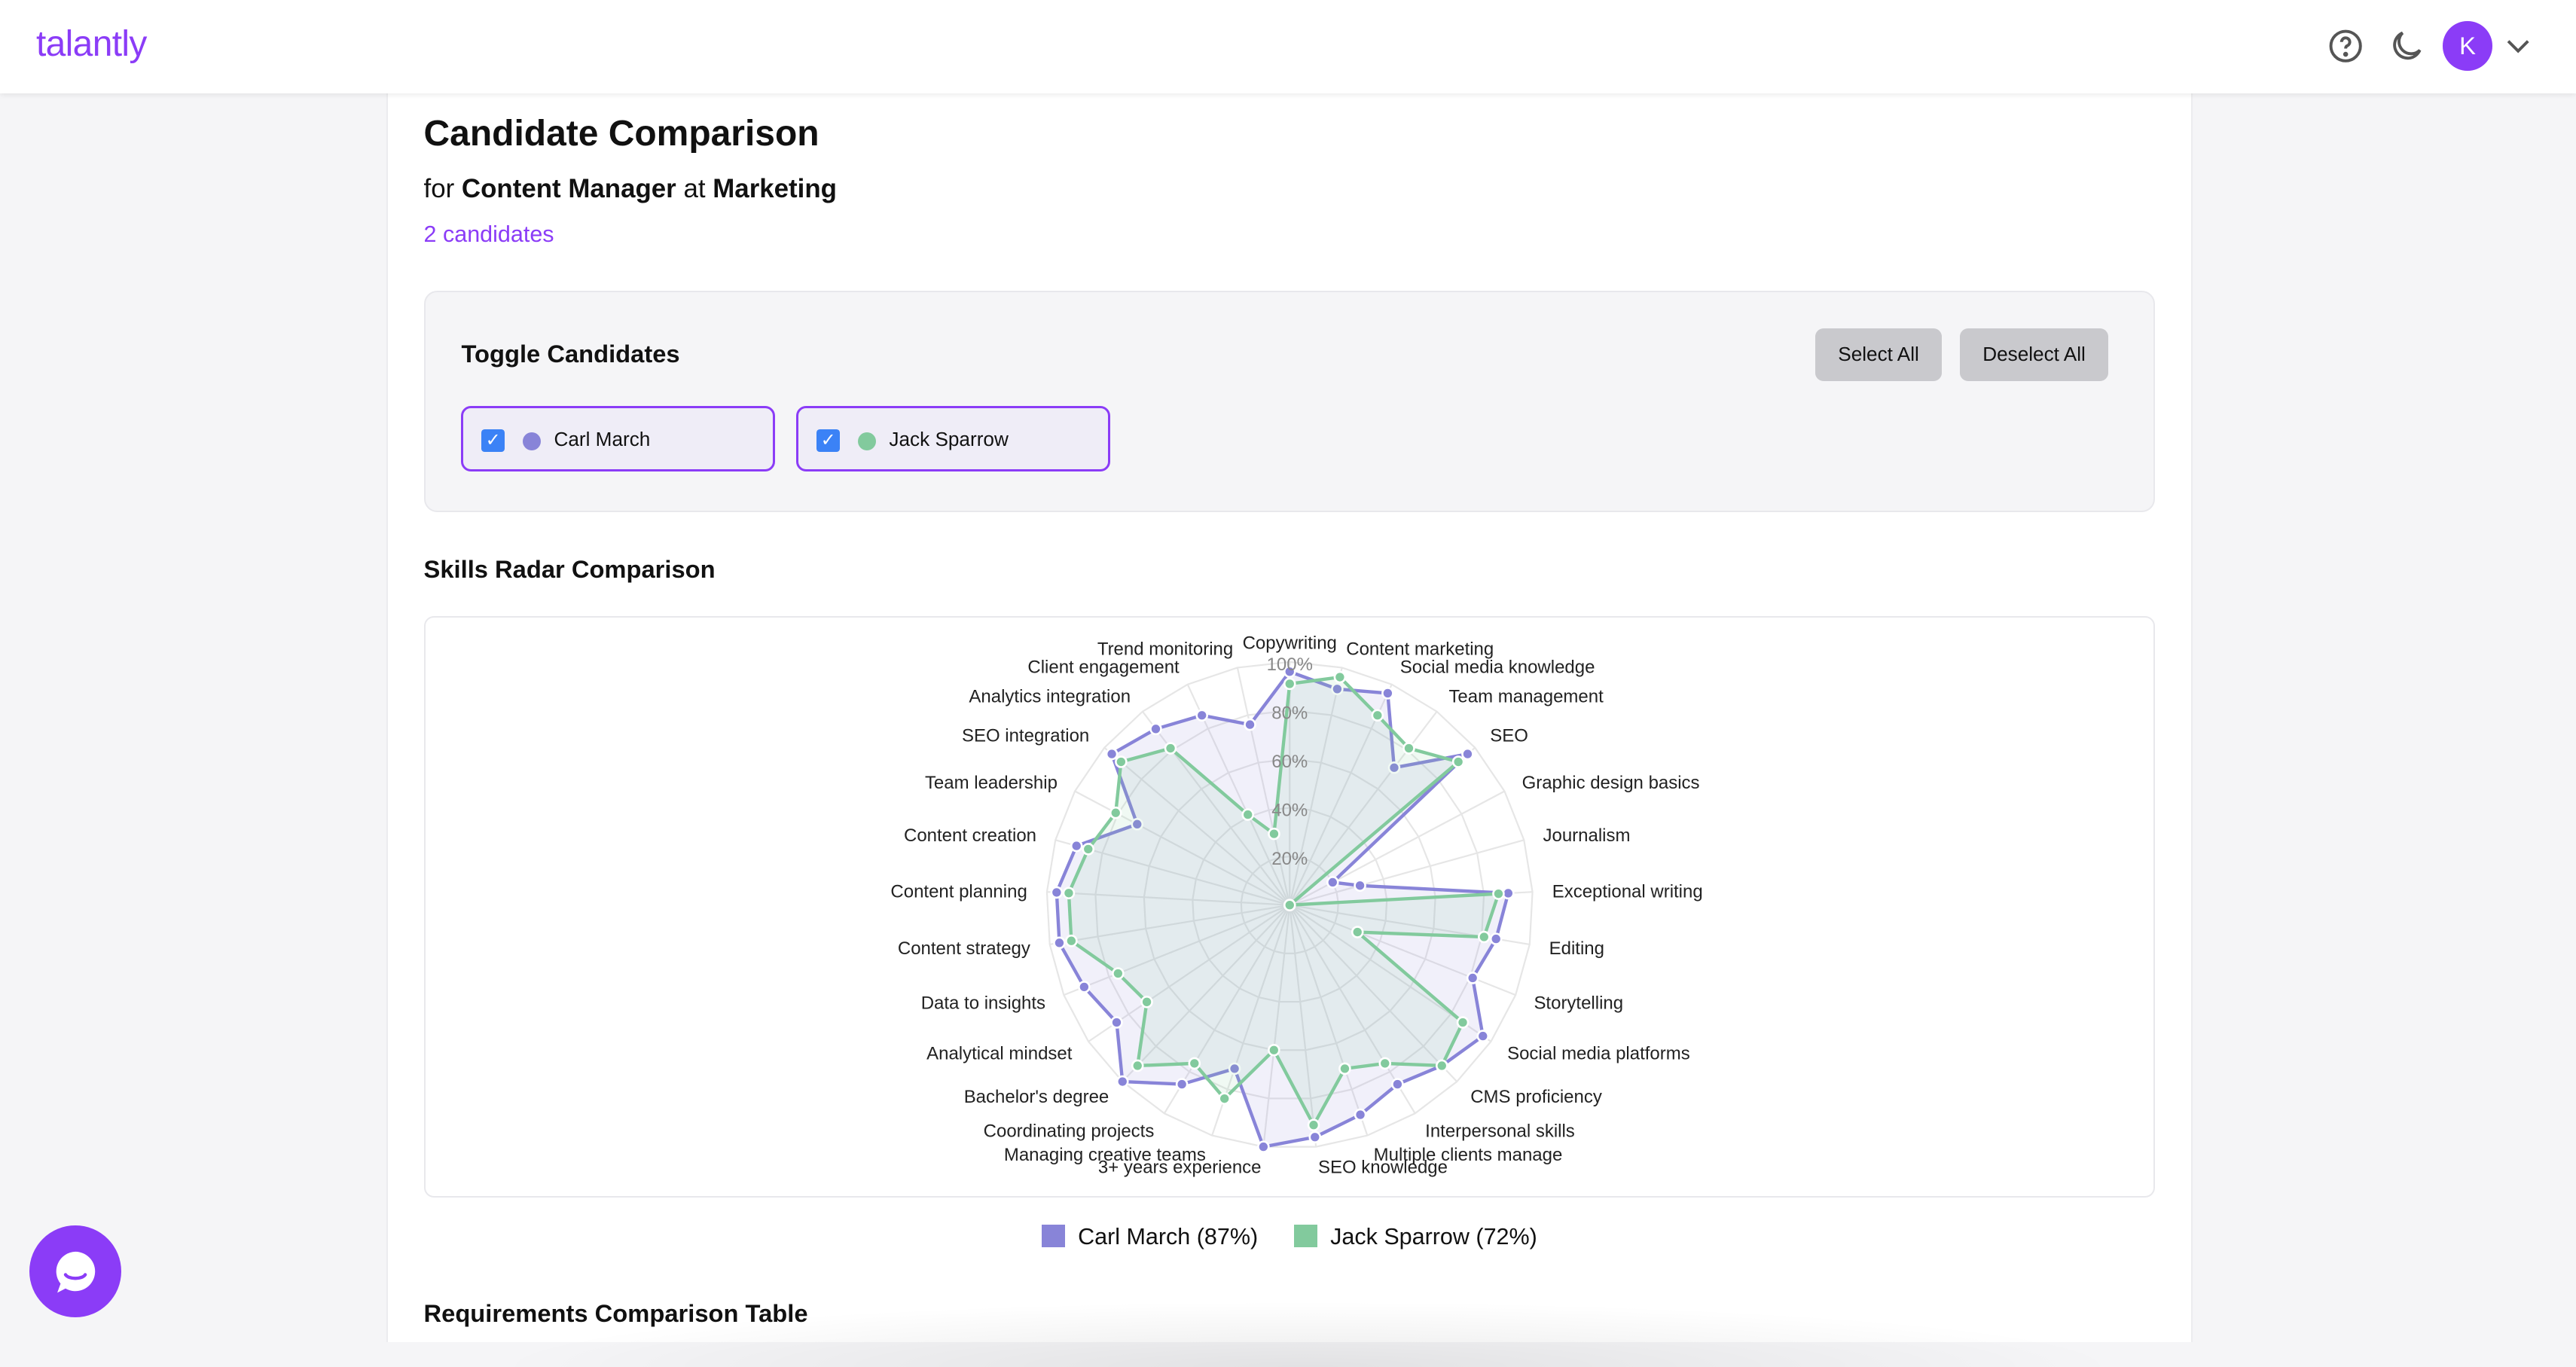 Image resolution: width=2576 pixels, height=1367 pixels. Describe the element at coordinates (569, 569) in the screenshot. I see `radar-section-title: Skills Radar Comparison` at that location.